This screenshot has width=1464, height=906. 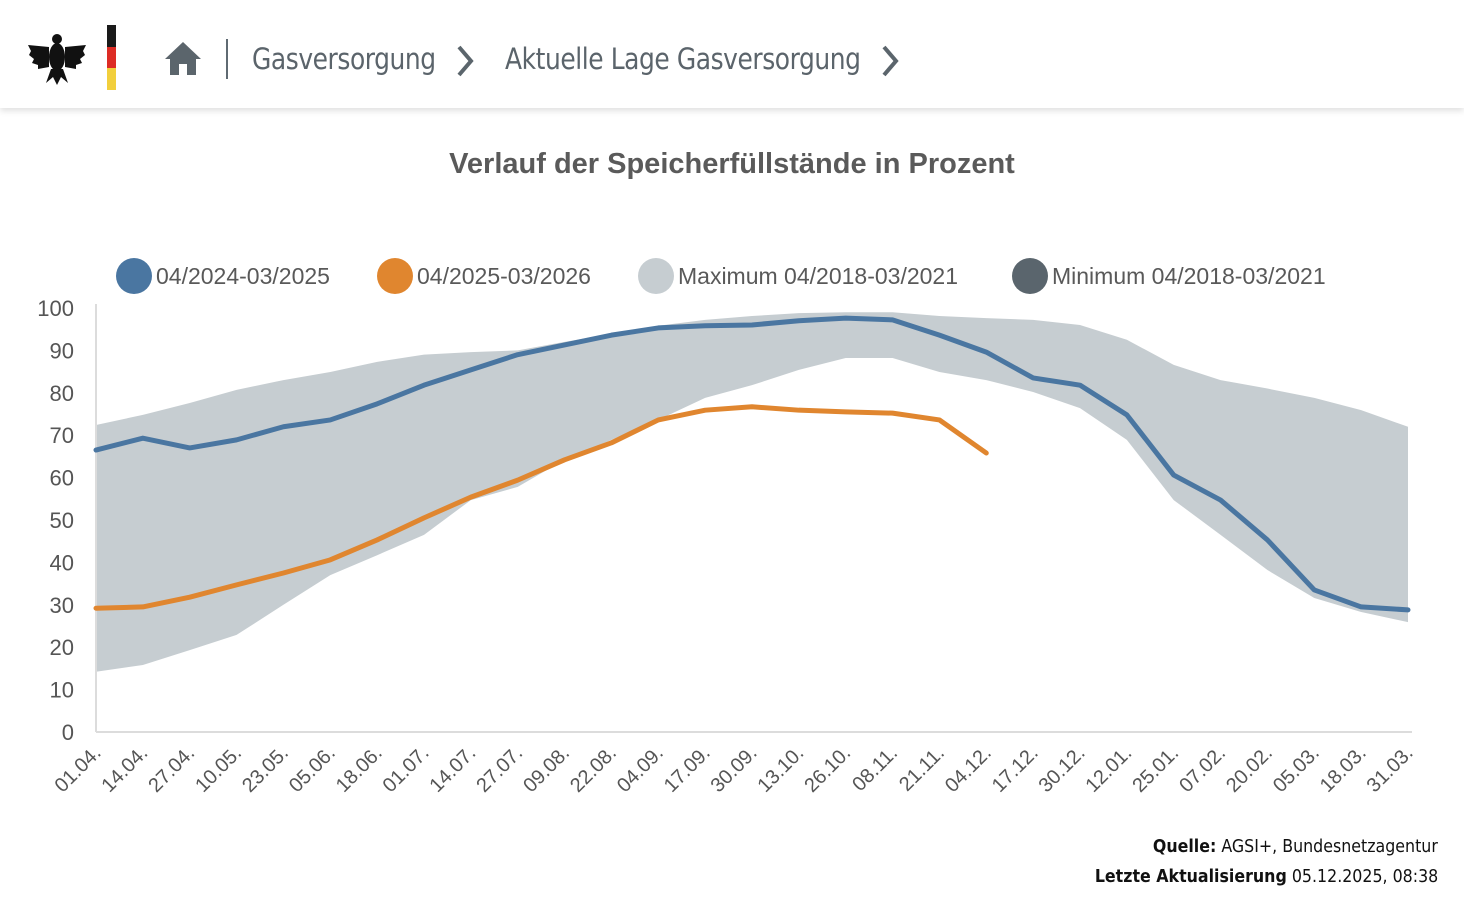 I want to click on y-tick-label: 10, so click(x=62, y=690).